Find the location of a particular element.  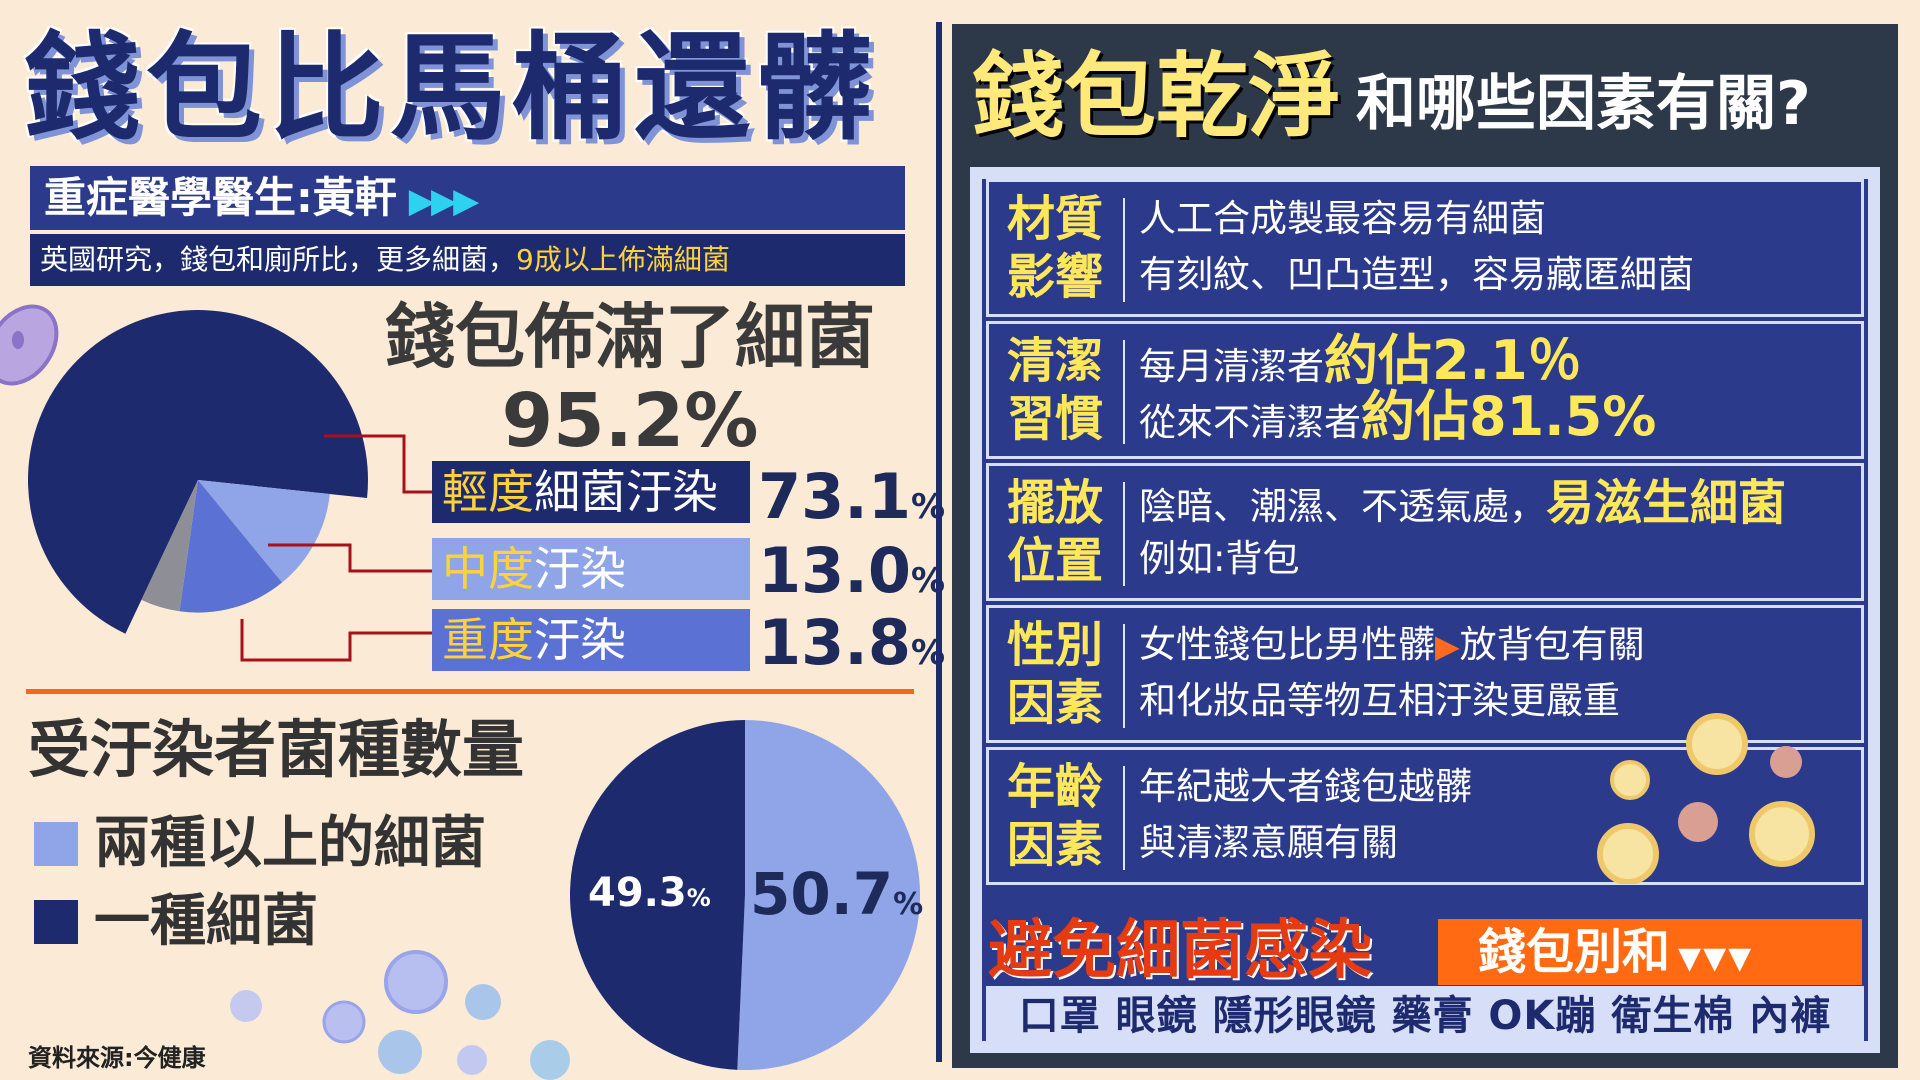

pie-chart-bacteria-types is located at coordinates (745, 895).